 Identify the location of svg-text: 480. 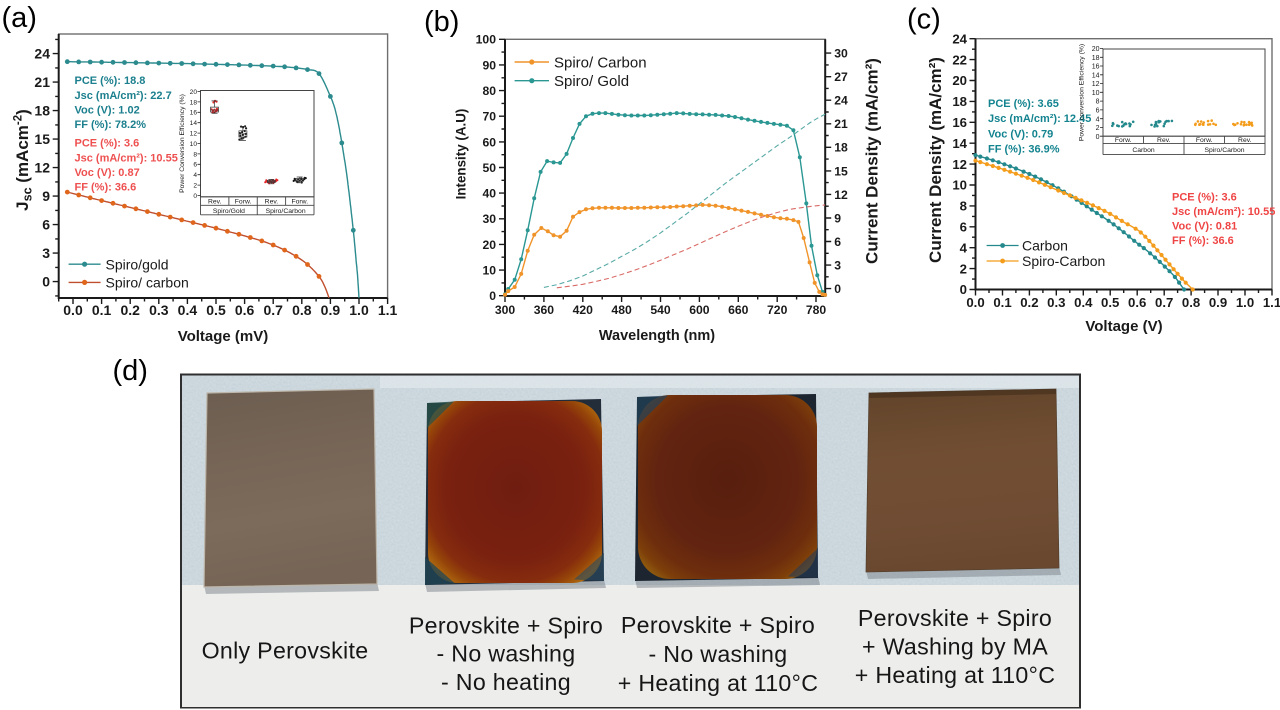
(621, 310).